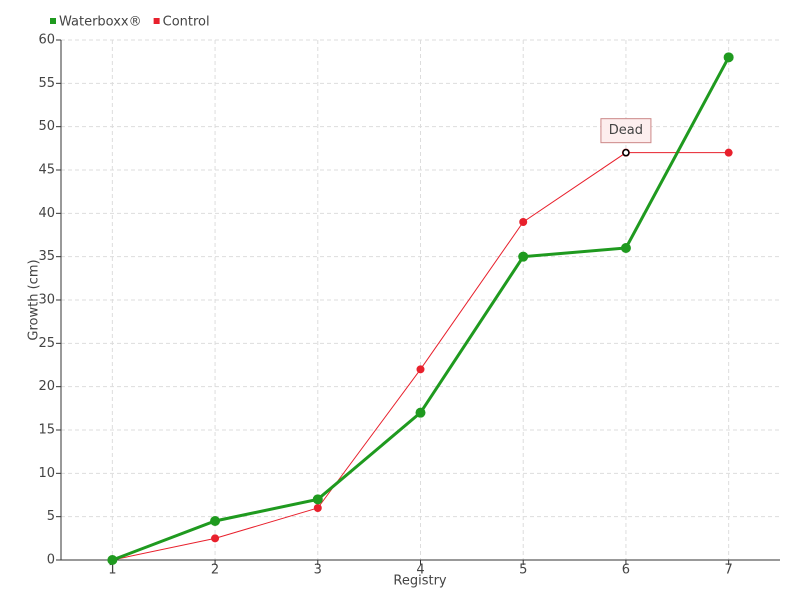  I want to click on annotation-marker, so click(626, 152).